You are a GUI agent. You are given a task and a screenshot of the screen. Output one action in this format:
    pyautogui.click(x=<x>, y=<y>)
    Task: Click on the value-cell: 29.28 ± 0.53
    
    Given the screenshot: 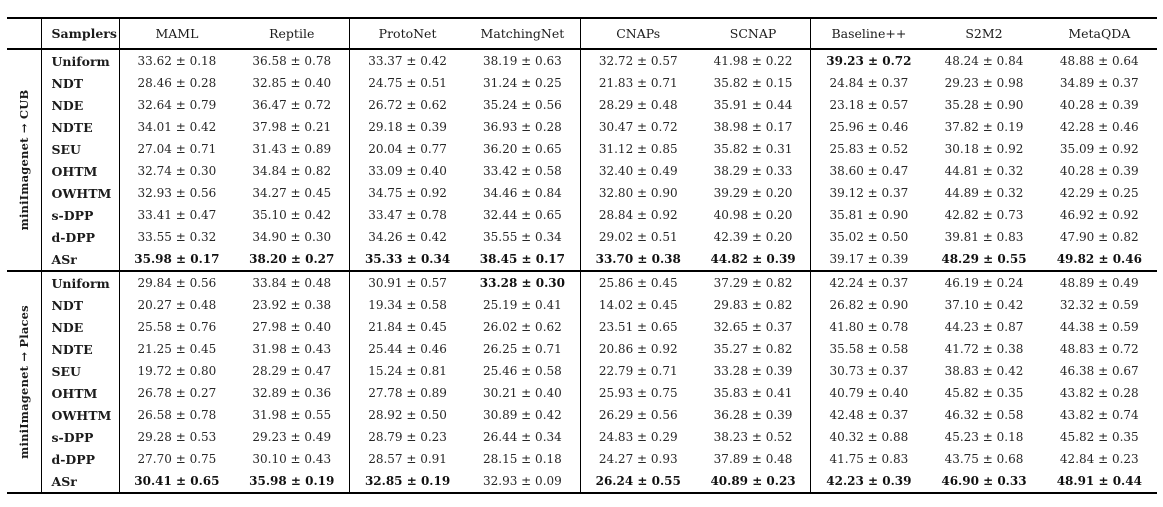 What is the action you would take?
    pyautogui.click(x=176, y=437)
    